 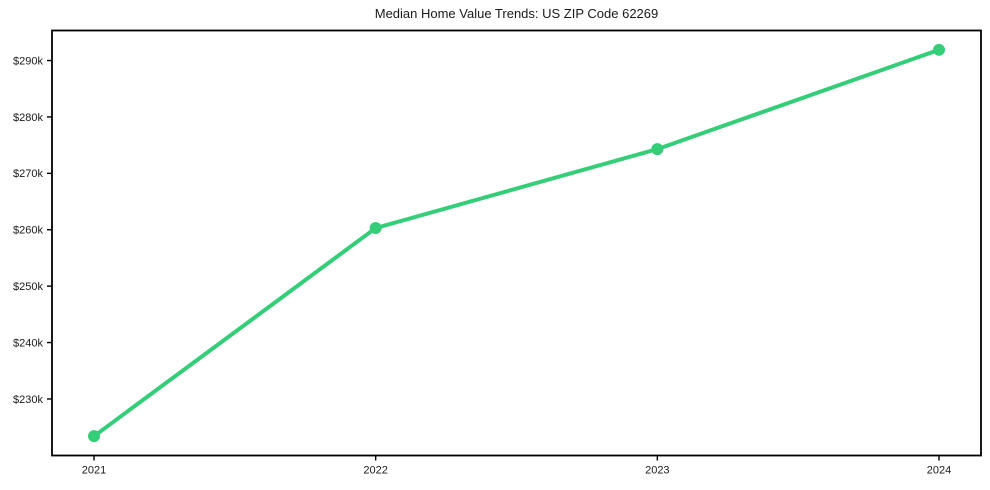 I want to click on x-axis-tick-label: 2024, so click(x=939, y=471).